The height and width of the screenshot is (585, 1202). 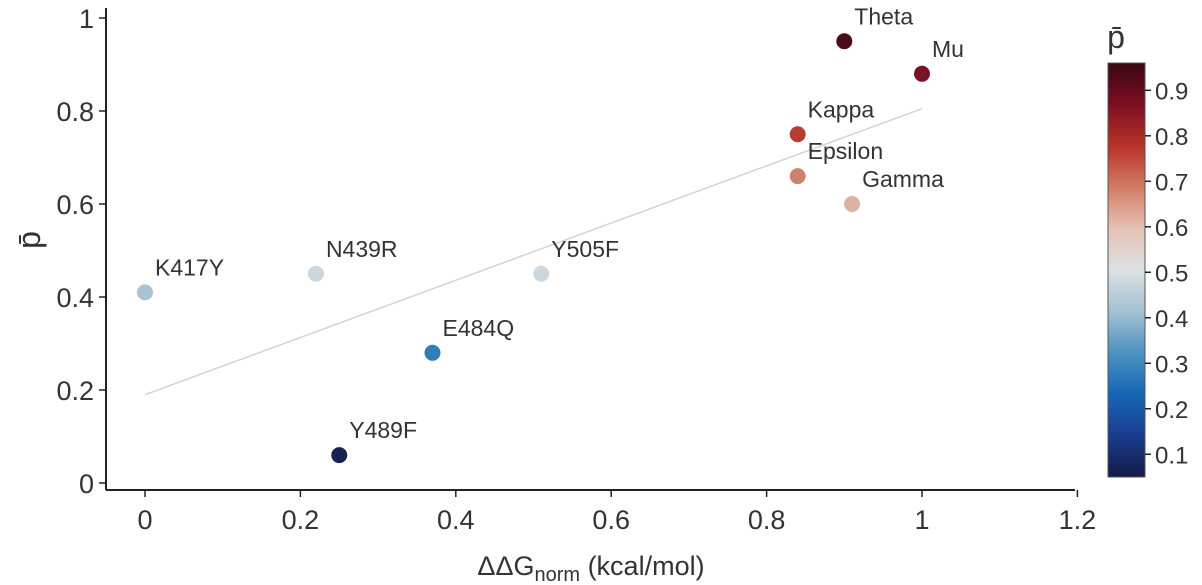 What do you see at coordinates (29, 240) in the screenshot?
I see `y-axis-title: p̄` at bounding box center [29, 240].